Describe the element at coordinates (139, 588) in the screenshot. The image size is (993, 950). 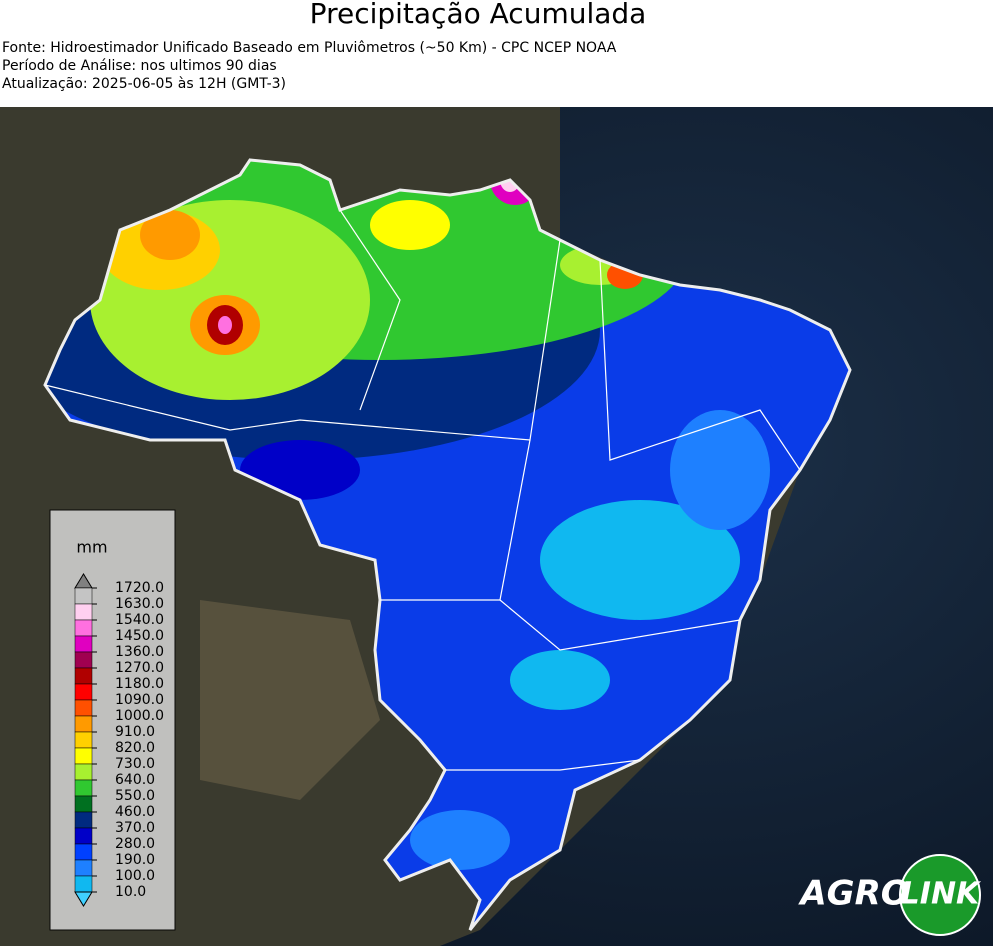
I see `colorbar-label: 1720.0` at that location.